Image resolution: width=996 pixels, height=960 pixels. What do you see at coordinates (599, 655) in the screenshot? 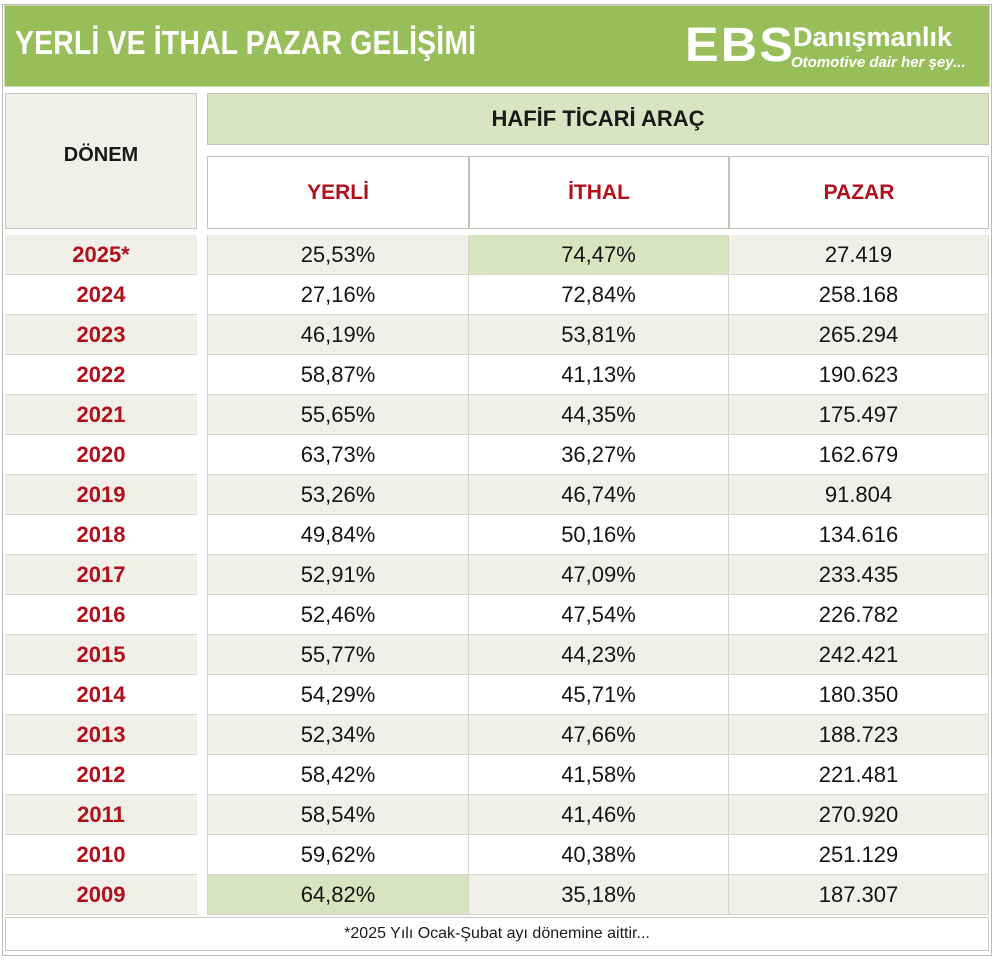
I see `ithal-cell: 44,23%` at bounding box center [599, 655].